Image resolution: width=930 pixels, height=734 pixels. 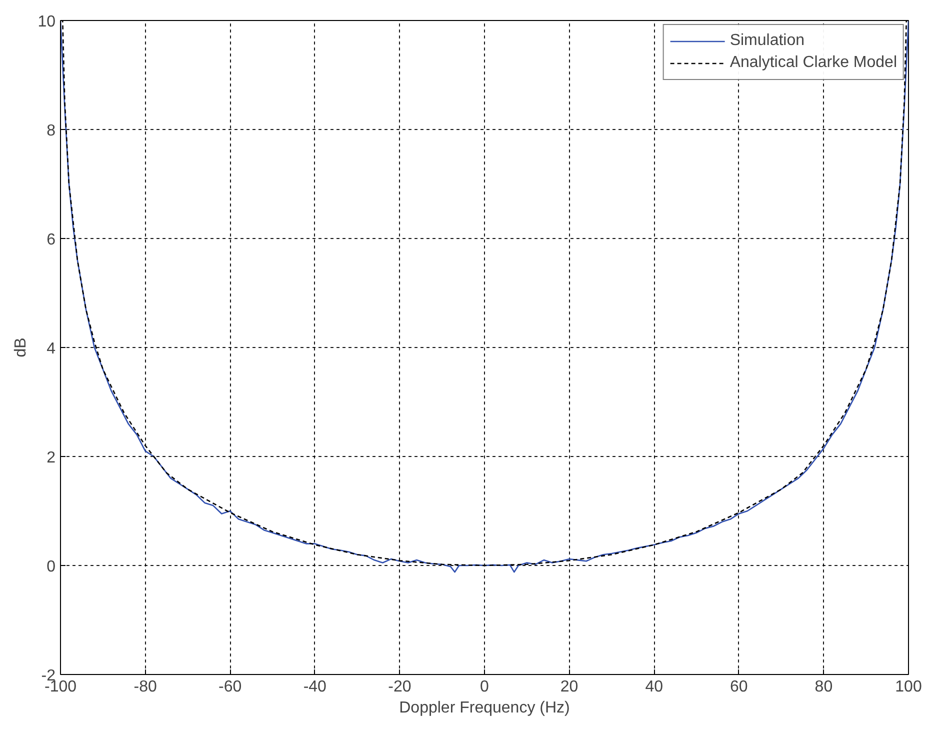 I want to click on x-tick-label: 40, so click(x=654, y=687).